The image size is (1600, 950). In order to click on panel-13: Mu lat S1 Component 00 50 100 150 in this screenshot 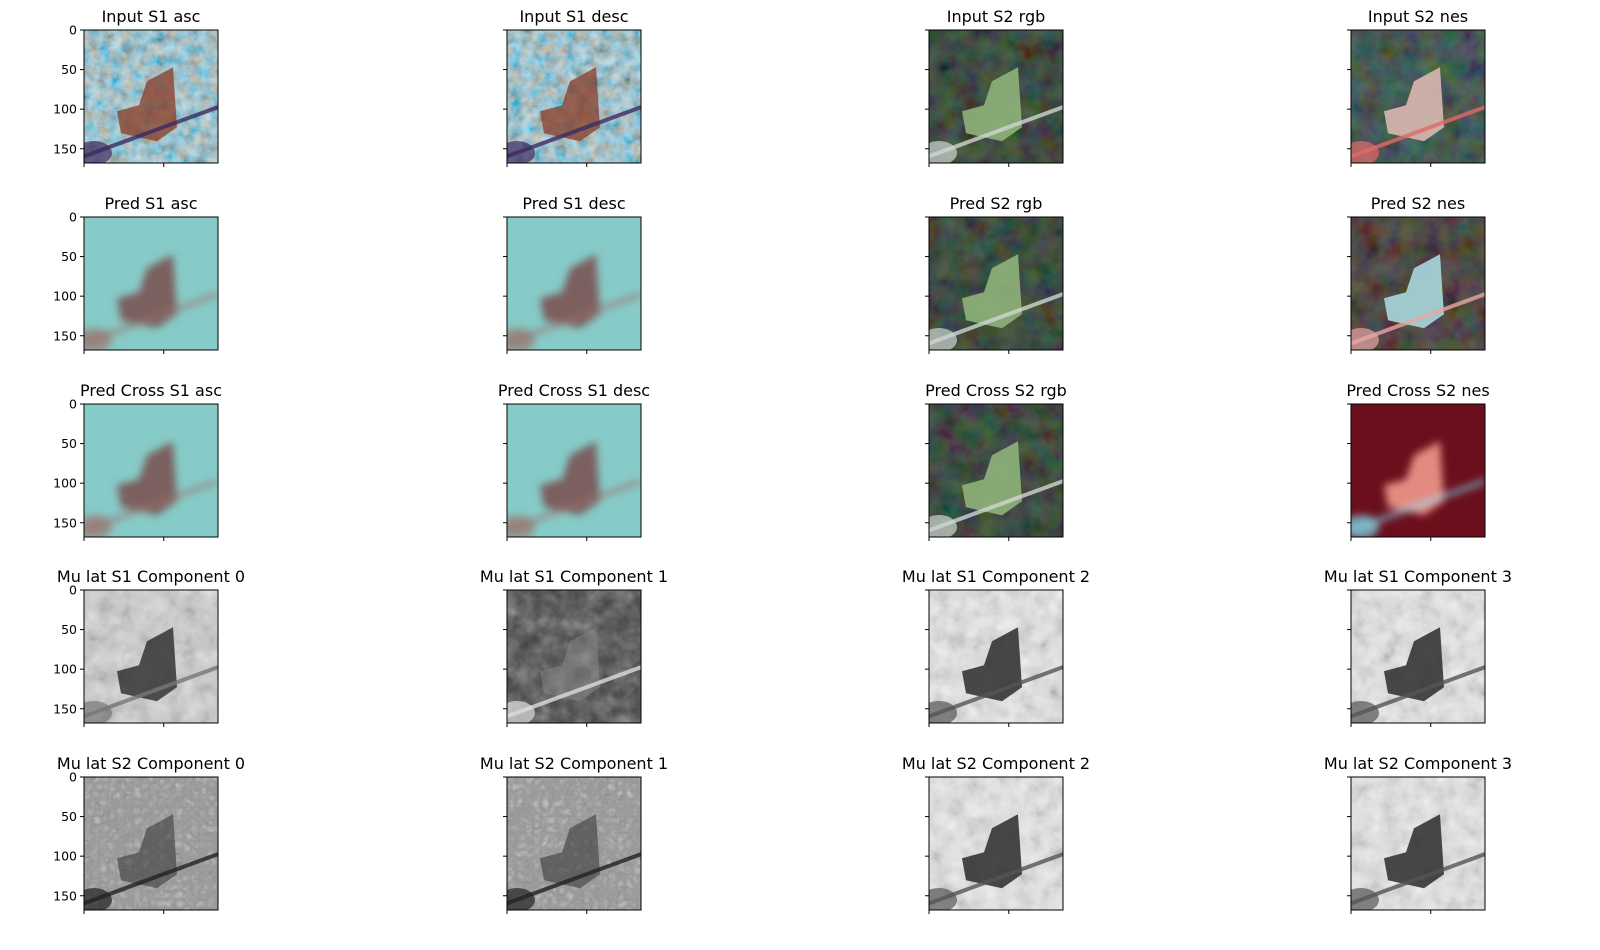, I will do `click(149, 647)`.